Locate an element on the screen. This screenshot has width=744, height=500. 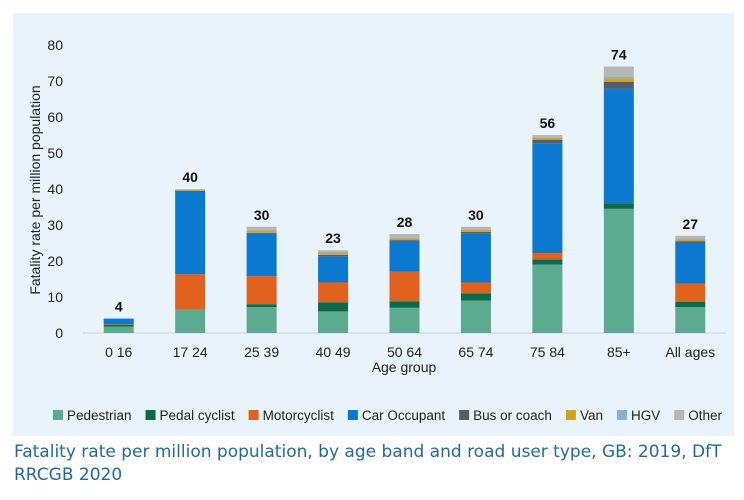
bar-total-label: 56 is located at coordinates (548, 123).